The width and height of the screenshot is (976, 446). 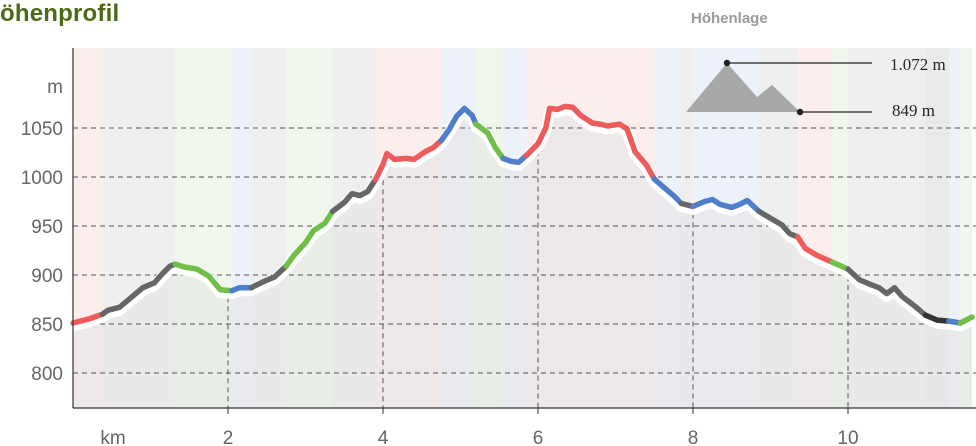 I want to click on y-tick-label: 1000, so click(x=42, y=178).